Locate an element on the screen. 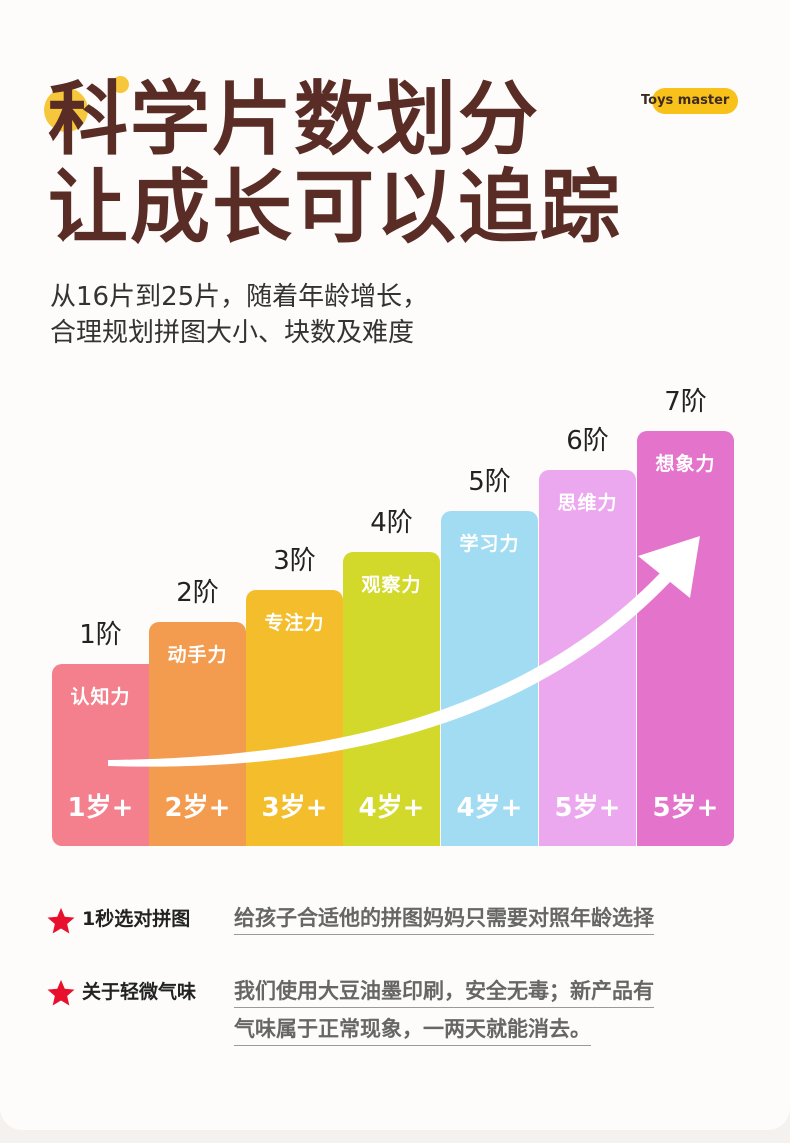 The image size is (790, 1143). stage-skill-label: 想象力 is located at coordinates (685, 464).